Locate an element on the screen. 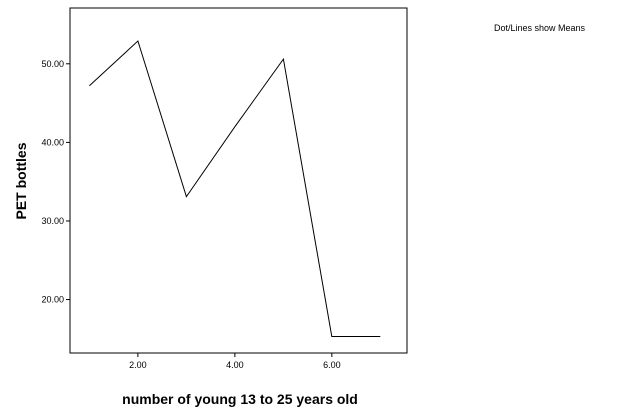 The height and width of the screenshot is (409, 632). y-axis: 20.00 30.00 40.00 50.00 is located at coordinates (55, 182).